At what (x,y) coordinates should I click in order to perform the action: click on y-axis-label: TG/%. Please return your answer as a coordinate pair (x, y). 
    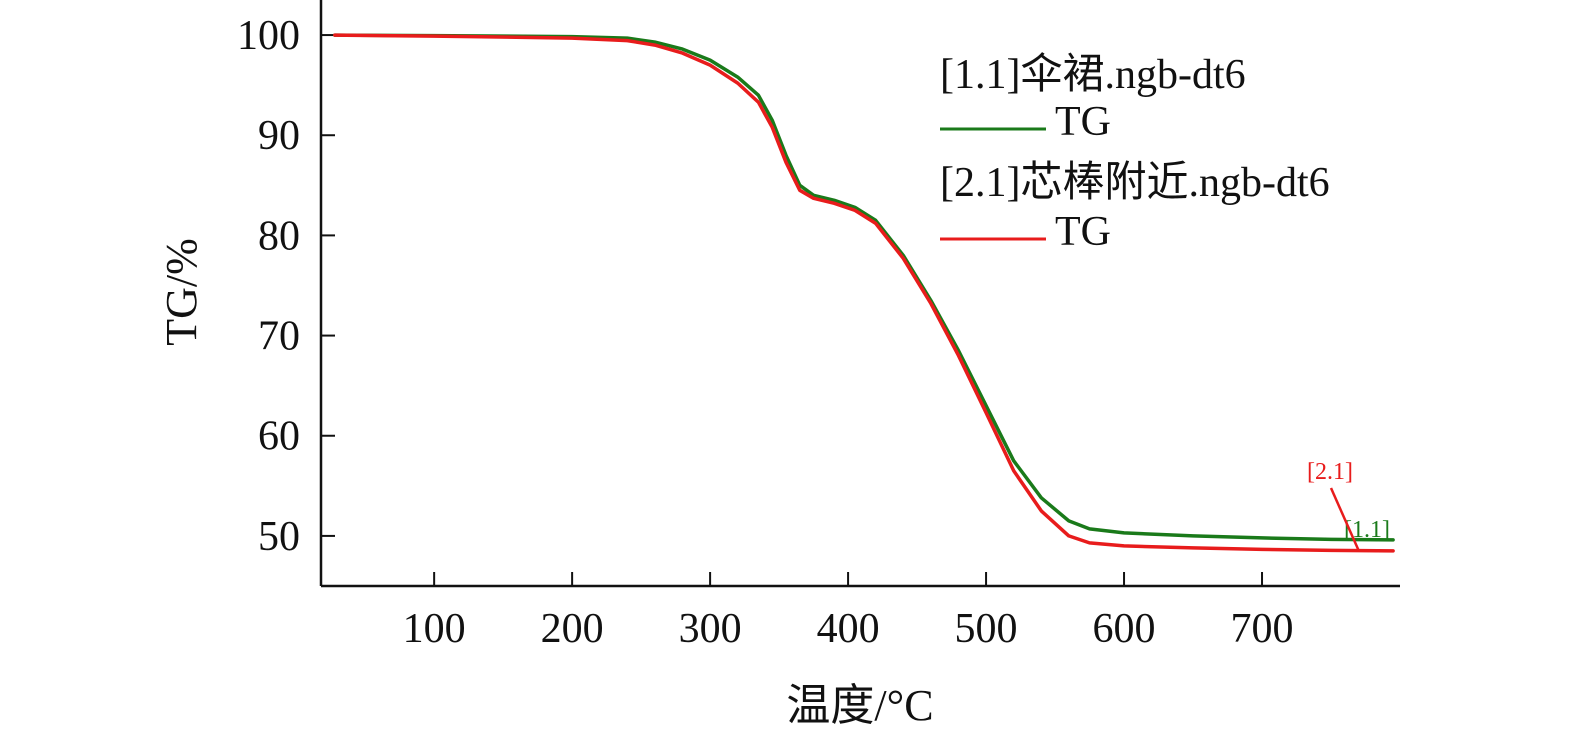
    Looking at the image, I should click on (181, 292).